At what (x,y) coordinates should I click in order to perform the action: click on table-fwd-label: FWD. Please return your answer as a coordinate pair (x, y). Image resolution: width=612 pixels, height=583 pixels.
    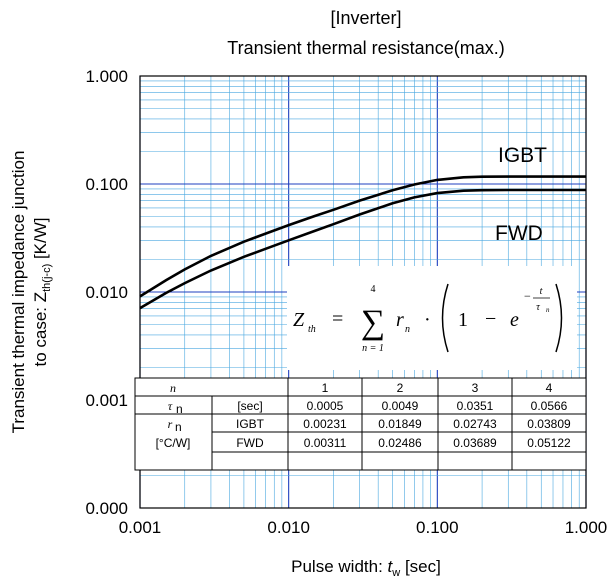
    Looking at the image, I should click on (250, 443).